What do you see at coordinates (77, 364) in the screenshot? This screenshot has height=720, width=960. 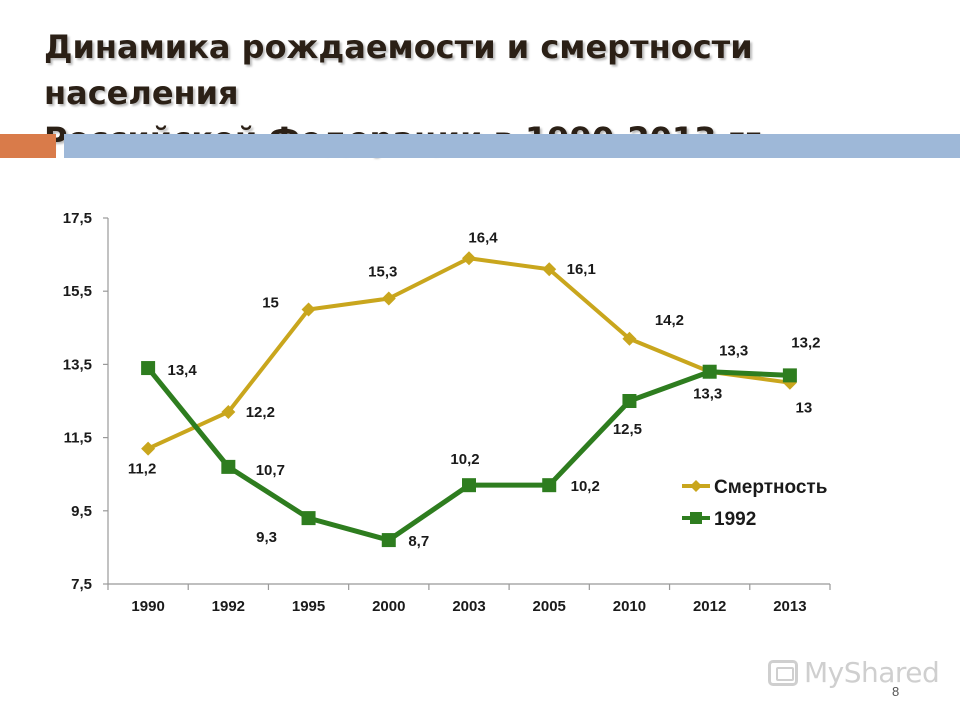 I see `y-tick-label: 13,5` at bounding box center [77, 364].